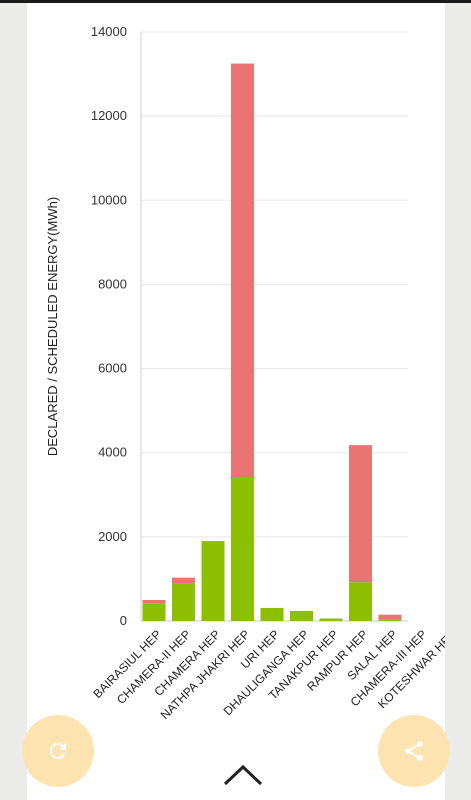  I want to click on refresh-button, so click(58, 751).